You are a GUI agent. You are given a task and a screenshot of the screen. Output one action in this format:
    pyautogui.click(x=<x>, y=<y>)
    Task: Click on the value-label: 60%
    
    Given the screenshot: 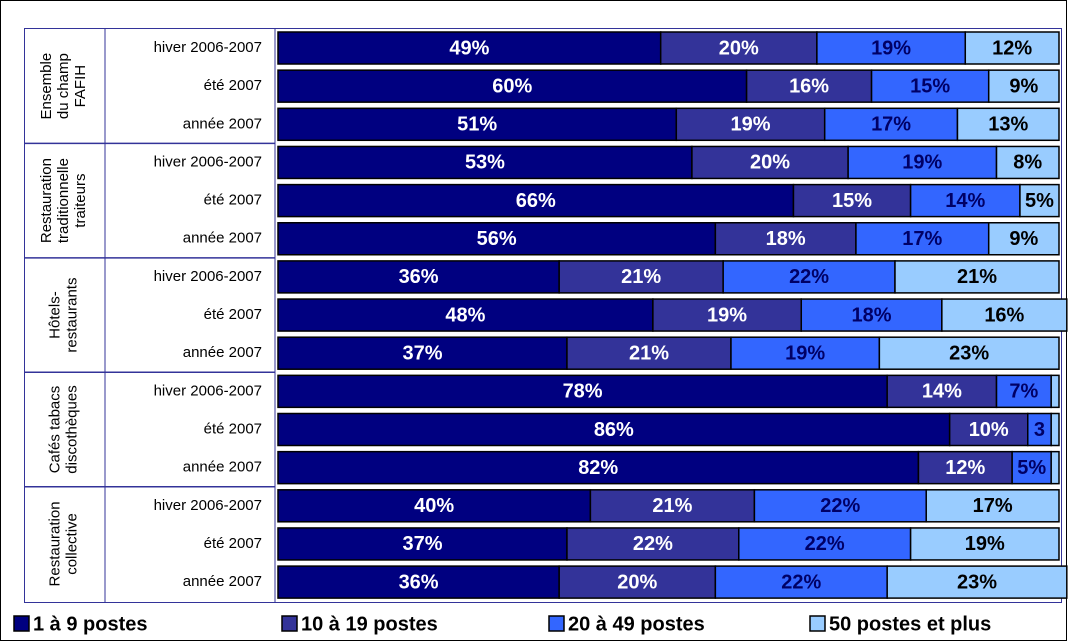 What is the action you would take?
    pyautogui.click(x=512, y=86)
    